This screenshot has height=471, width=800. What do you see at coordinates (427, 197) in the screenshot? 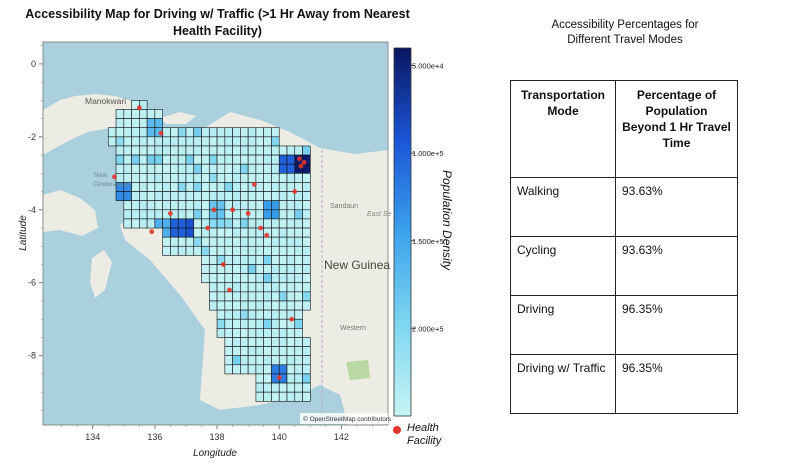
I see `colorbar-ticks: 2.000e+5 1.500e+5 1.000e+5 5.000e+4` at bounding box center [427, 197].